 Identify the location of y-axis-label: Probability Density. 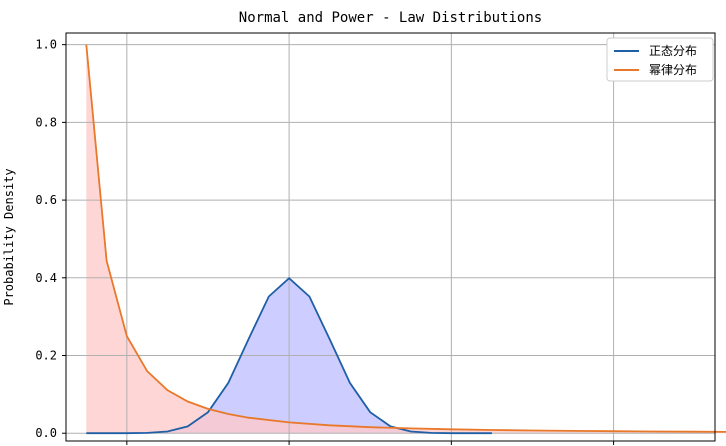
(9, 236).